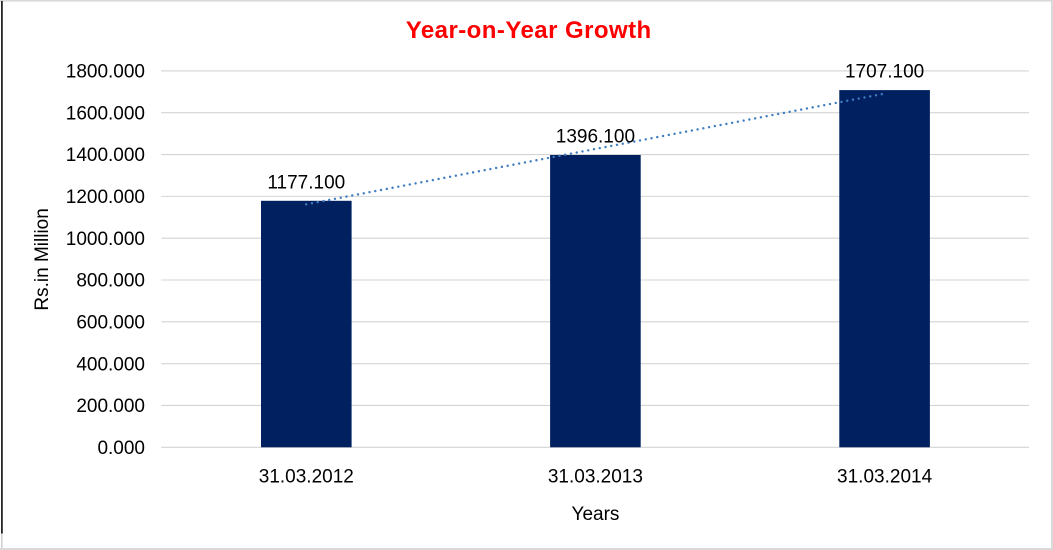 Image resolution: width=1053 pixels, height=550 pixels. What do you see at coordinates (306, 477) in the screenshot?
I see `svg-text: 31.03.2012` at bounding box center [306, 477].